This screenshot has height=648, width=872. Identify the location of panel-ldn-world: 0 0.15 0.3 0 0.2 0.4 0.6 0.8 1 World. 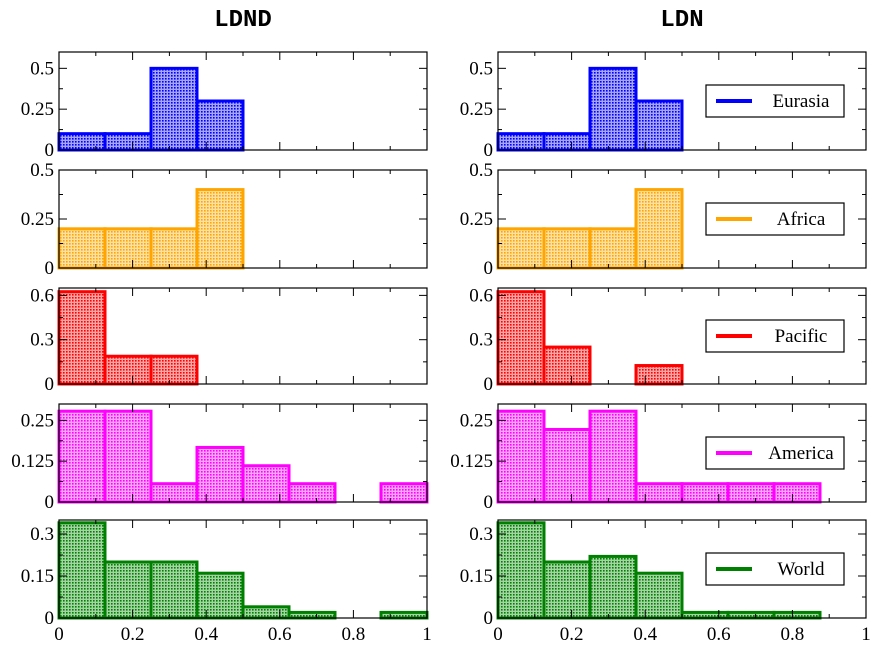
(665, 582).